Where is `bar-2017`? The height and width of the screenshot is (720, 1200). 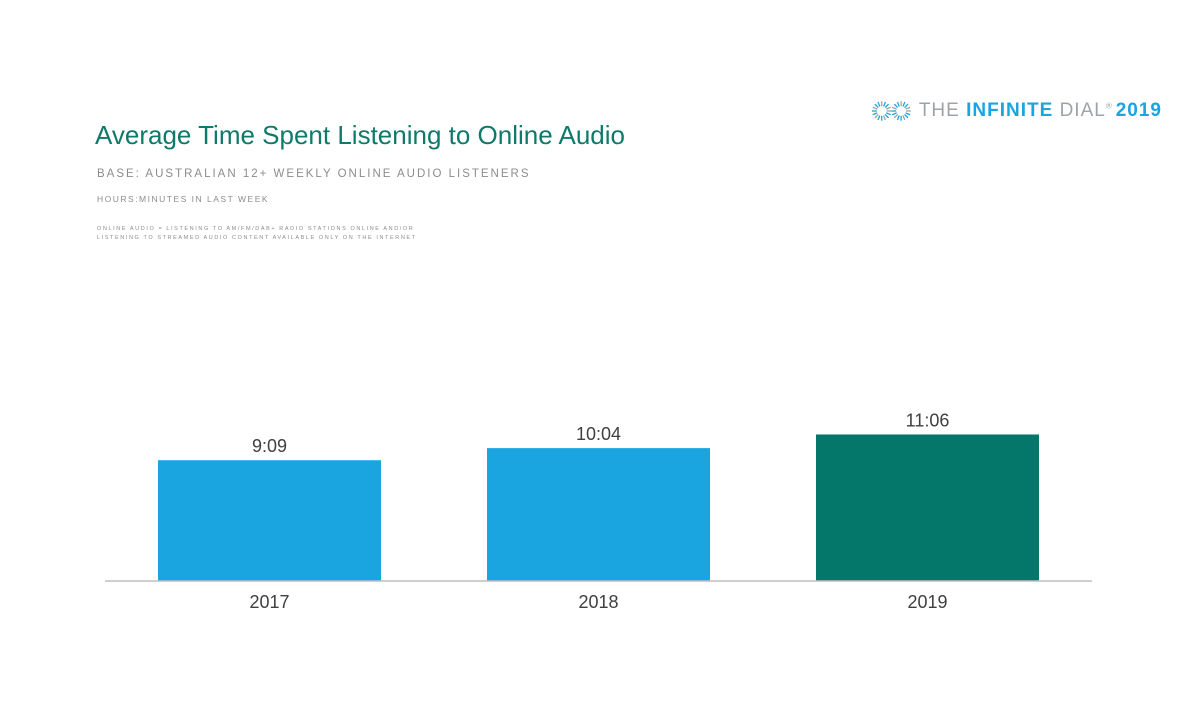
bar-2017 is located at coordinates (269, 520).